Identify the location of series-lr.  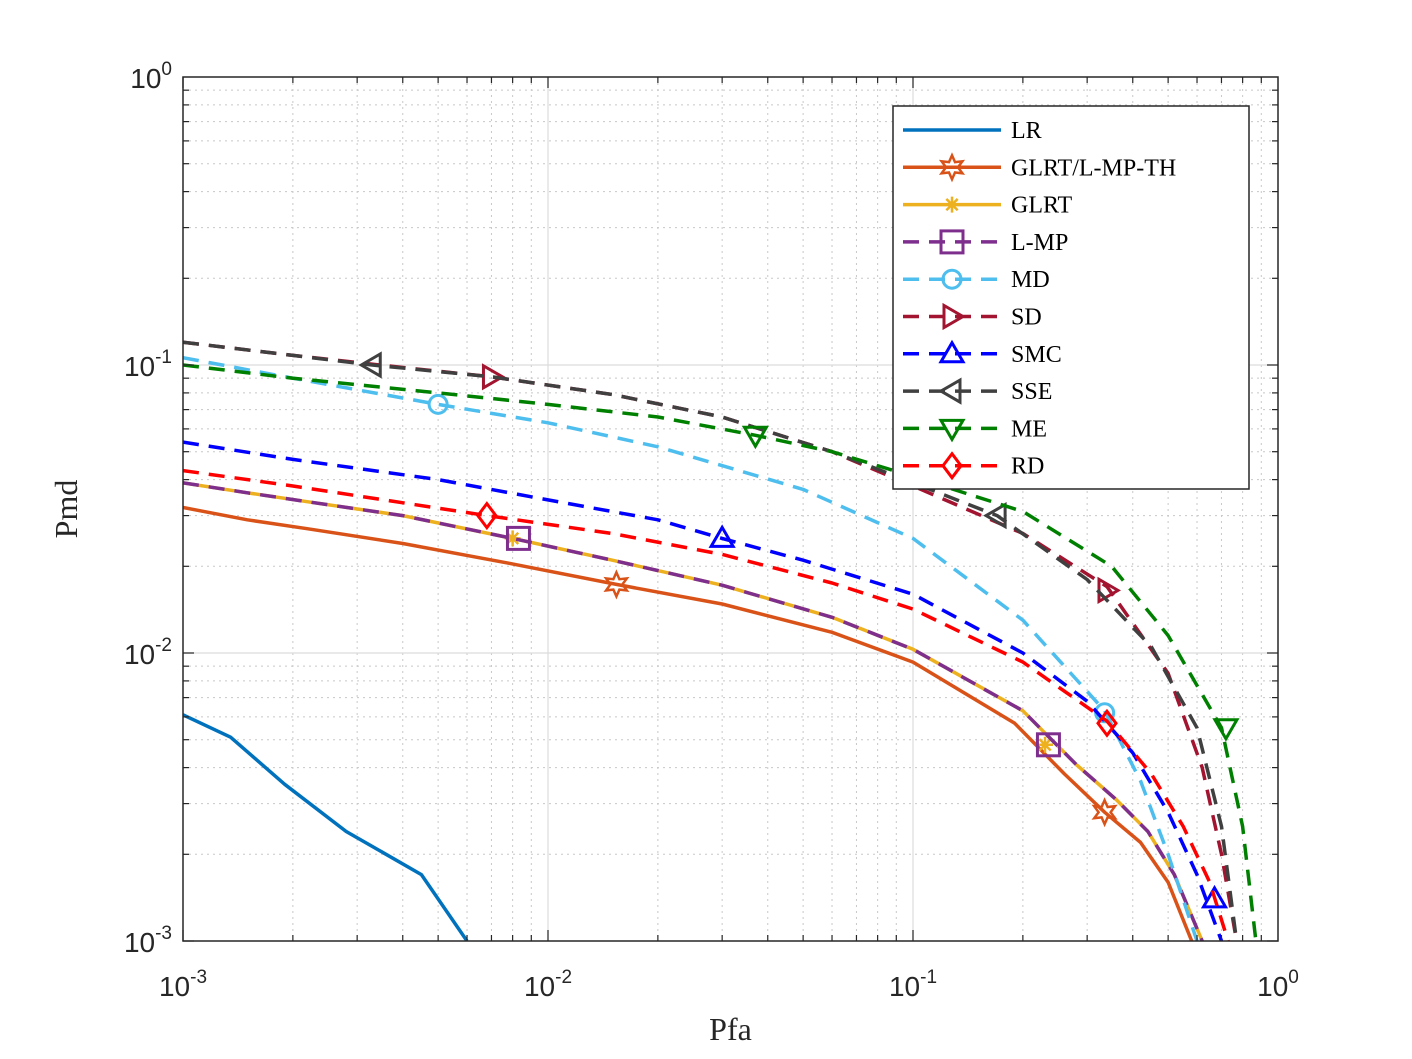
(326, 827).